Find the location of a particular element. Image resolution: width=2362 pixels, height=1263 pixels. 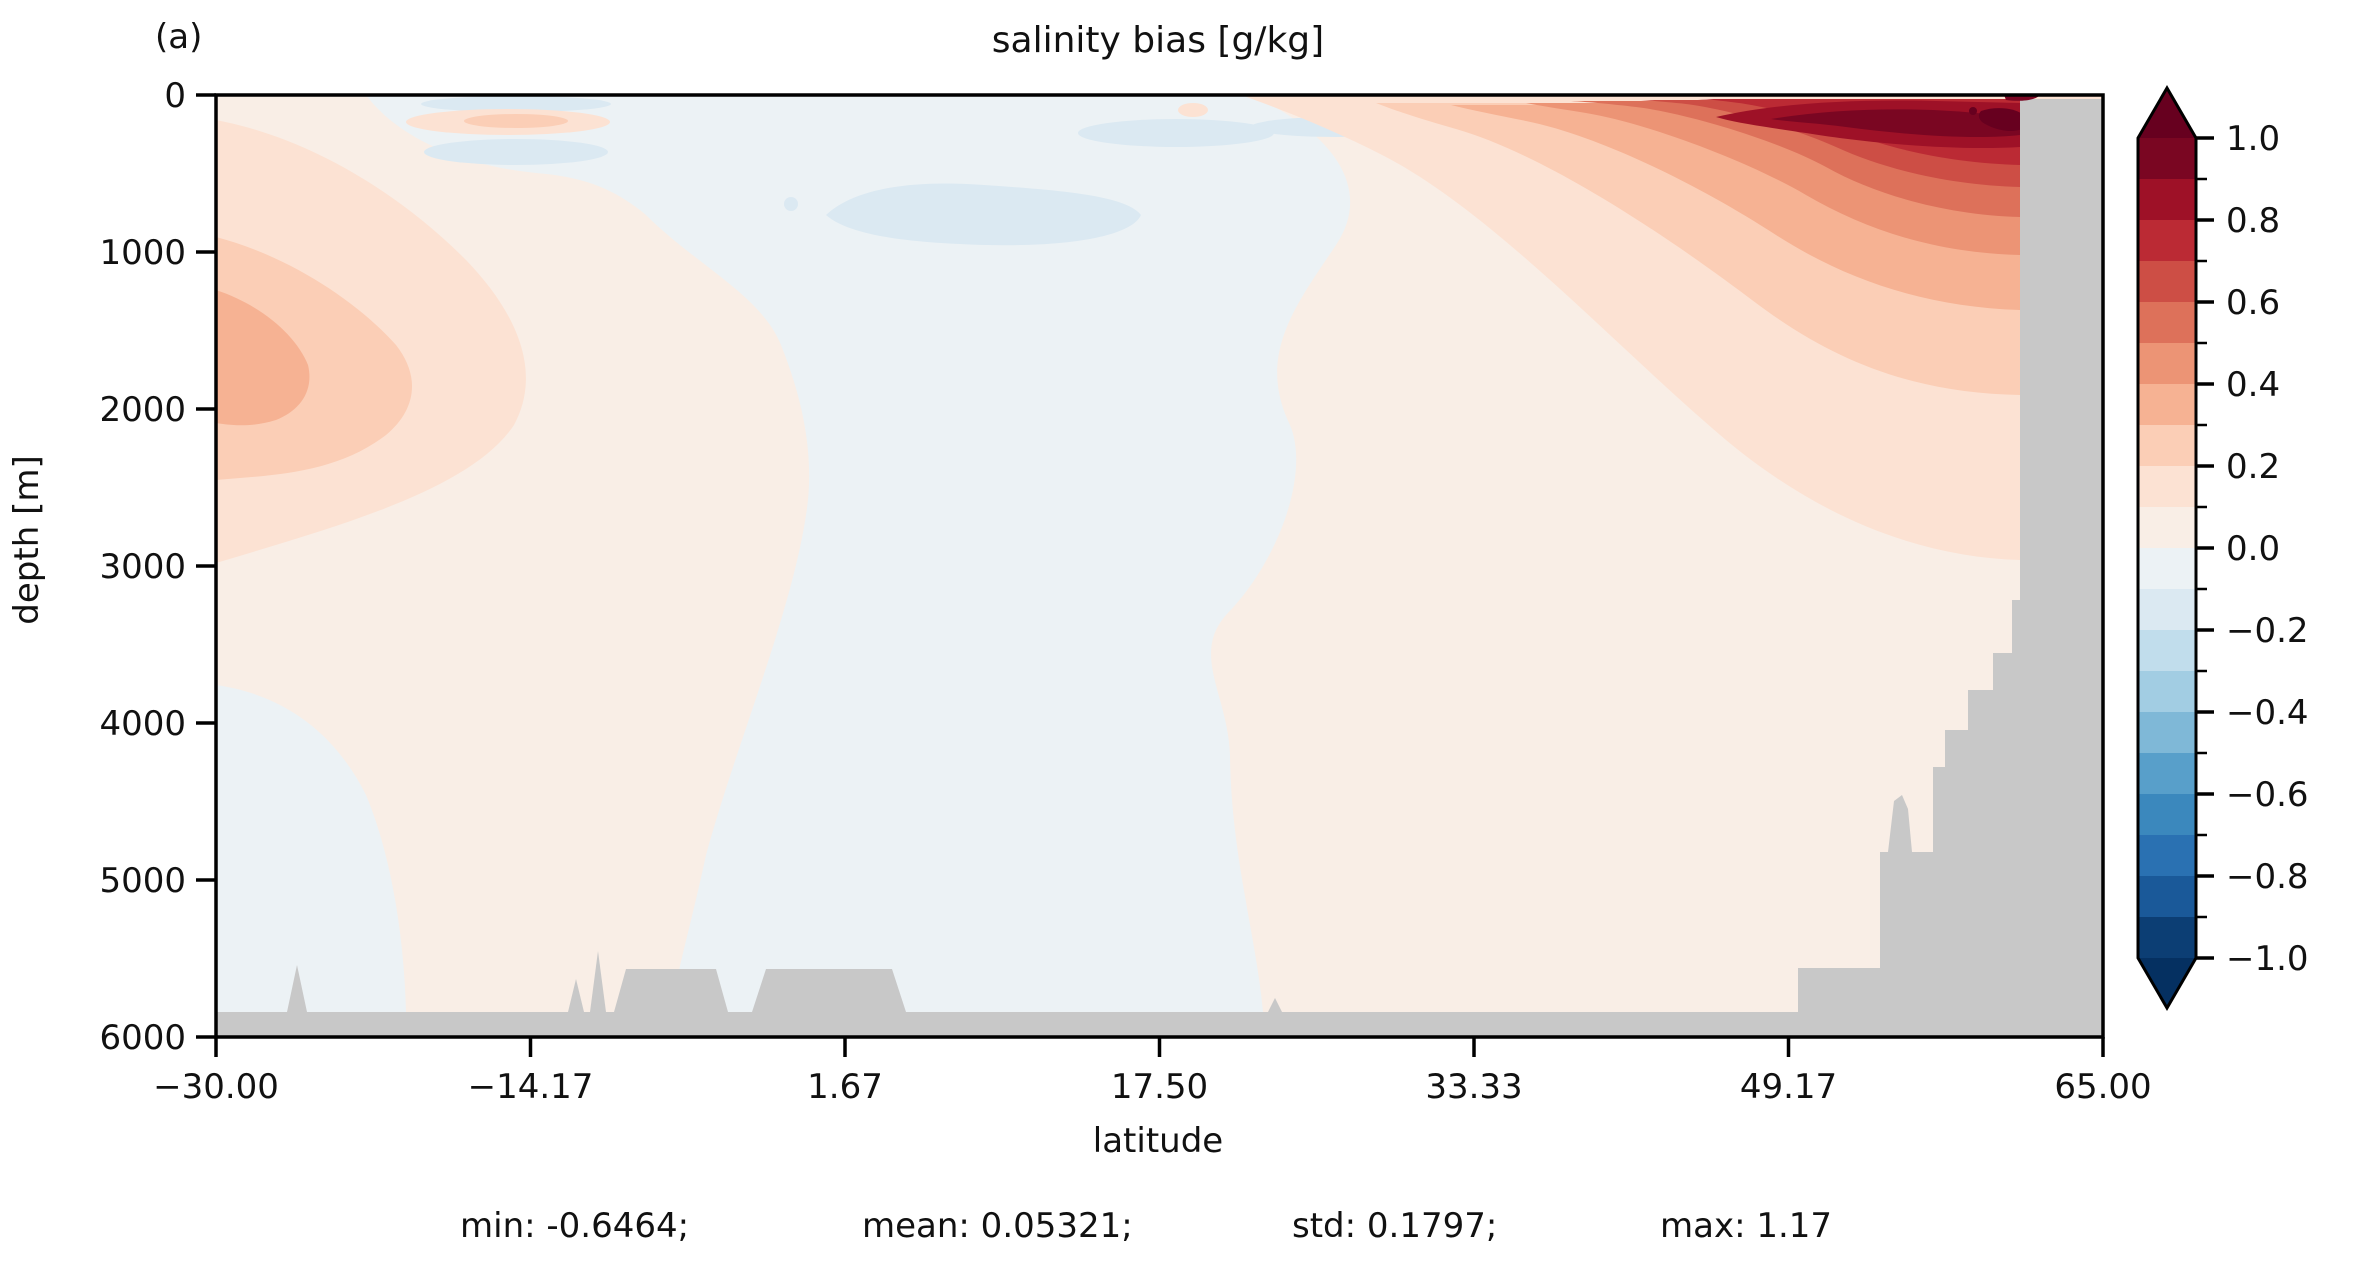

x-axis-label: latitude is located at coordinates (1158, 1141).